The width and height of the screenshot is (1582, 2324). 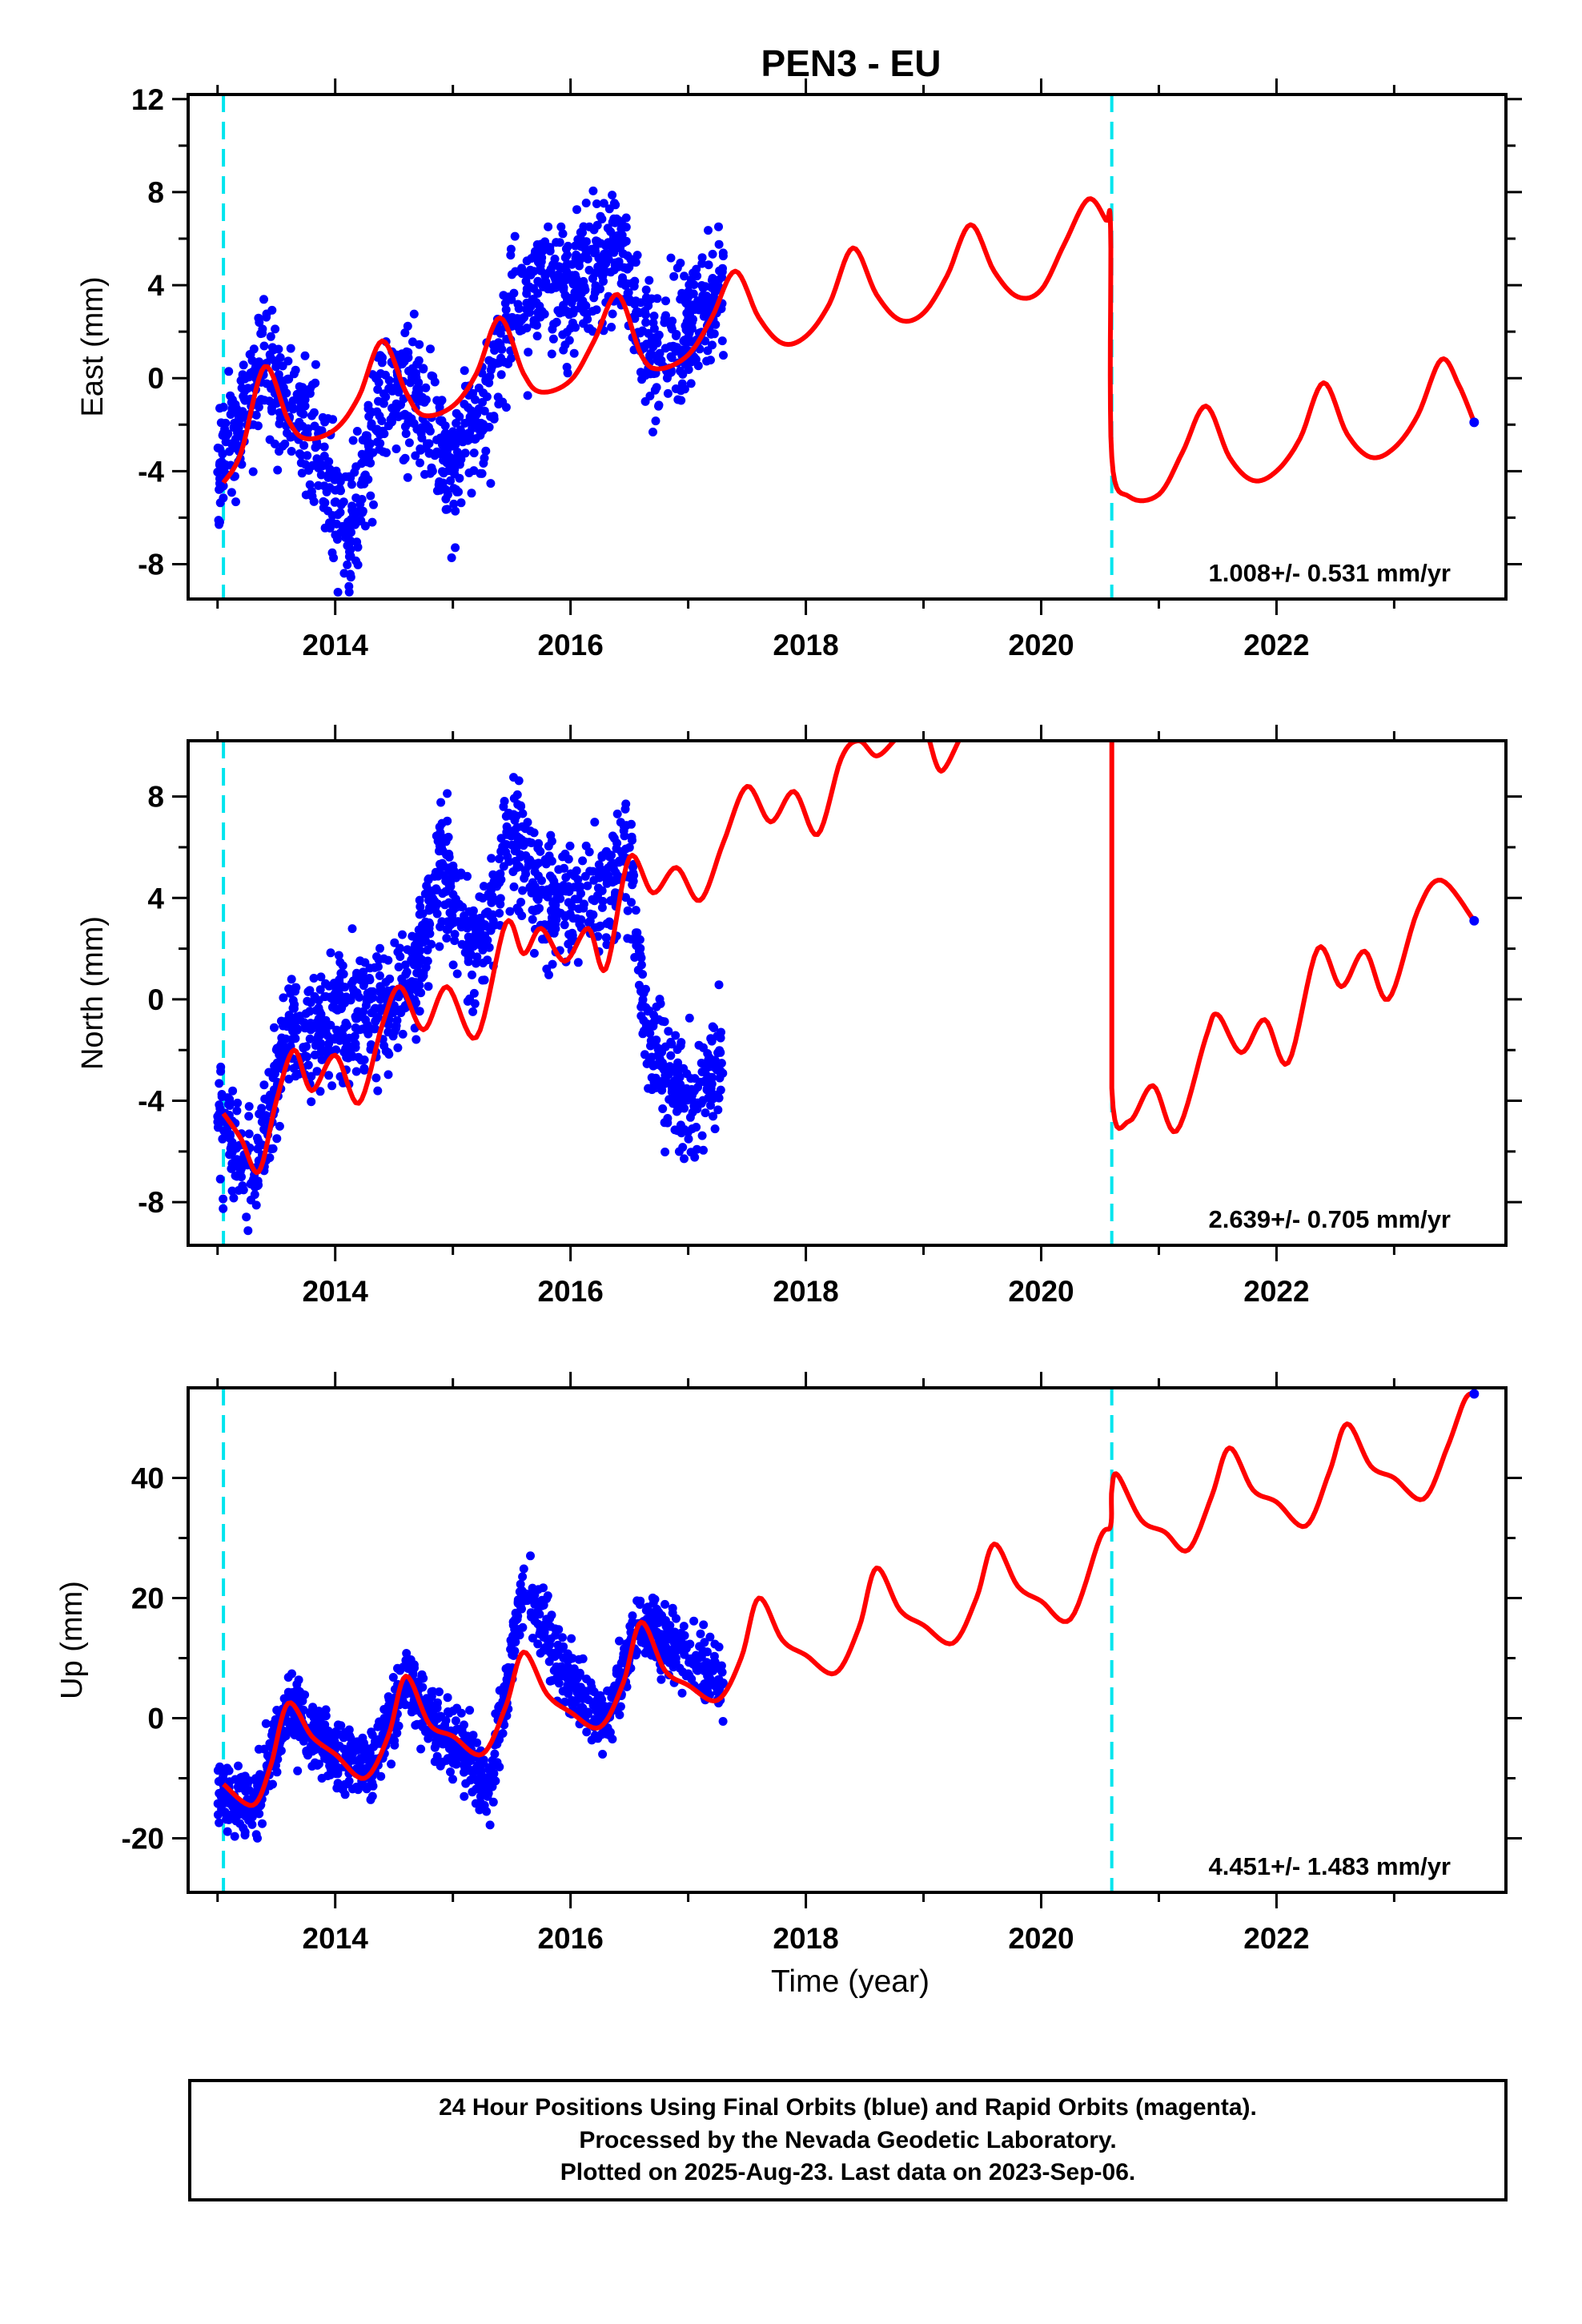 What do you see at coordinates (336, 1938) in the screenshot?
I see `x-tick-label: 2014` at bounding box center [336, 1938].